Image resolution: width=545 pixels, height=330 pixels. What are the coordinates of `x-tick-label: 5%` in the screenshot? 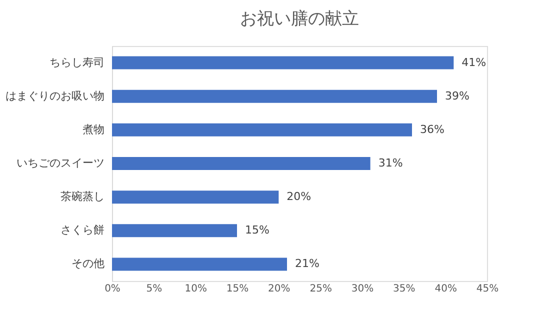 It's located at (154, 289).